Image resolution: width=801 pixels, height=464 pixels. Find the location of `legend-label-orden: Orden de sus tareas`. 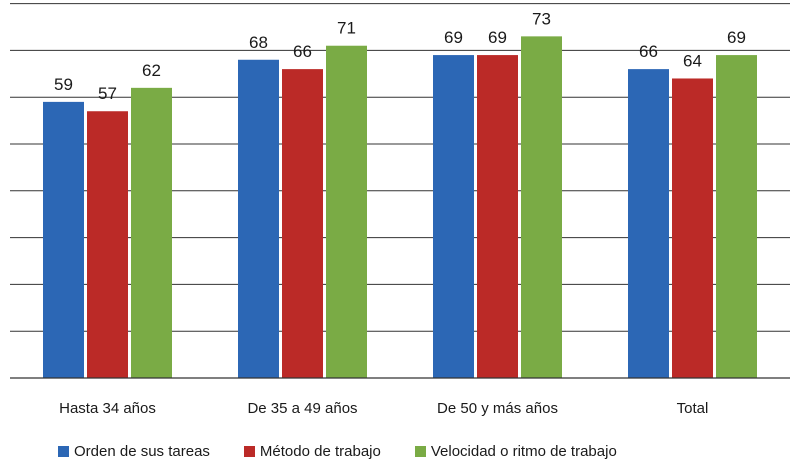

legend-label-orden: Orden de sus tareas is located at coordinates (142, 451).